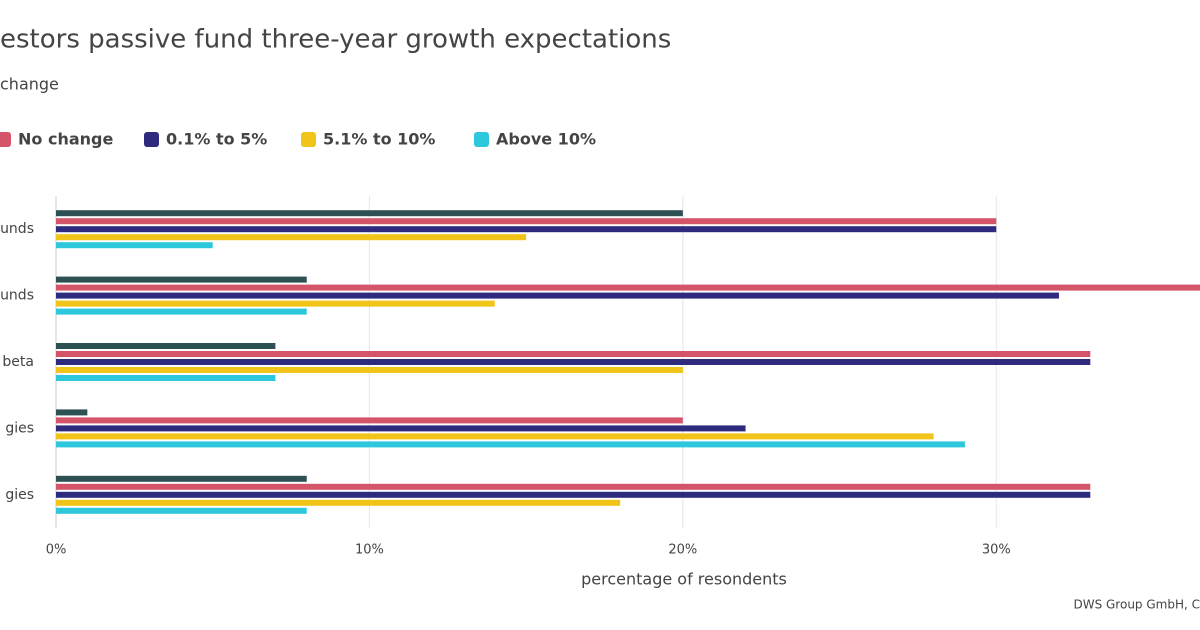 This screenshot has height=630, width=1200. Describe the element at coordinates (682, 550) in the screenshot. I see `x-tick-label: 20%` at that location.